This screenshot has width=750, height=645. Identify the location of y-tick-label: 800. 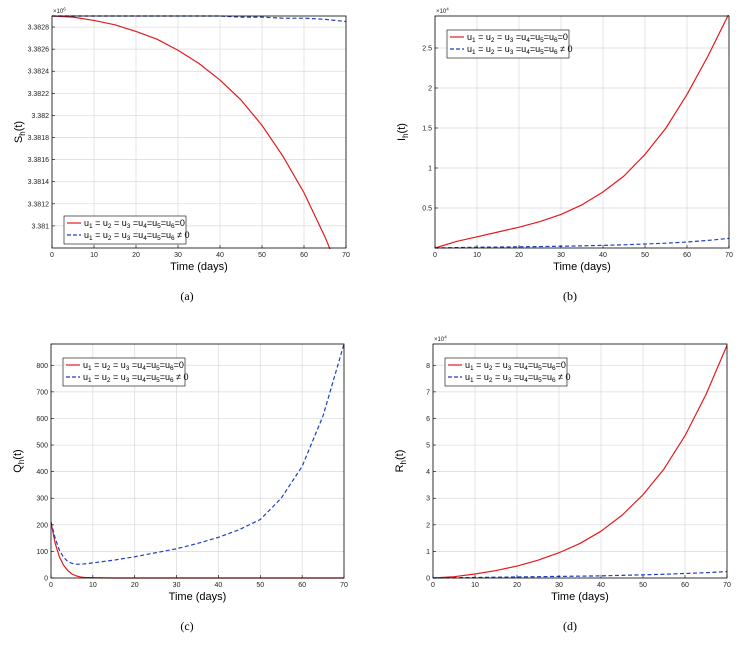
(42, 366).